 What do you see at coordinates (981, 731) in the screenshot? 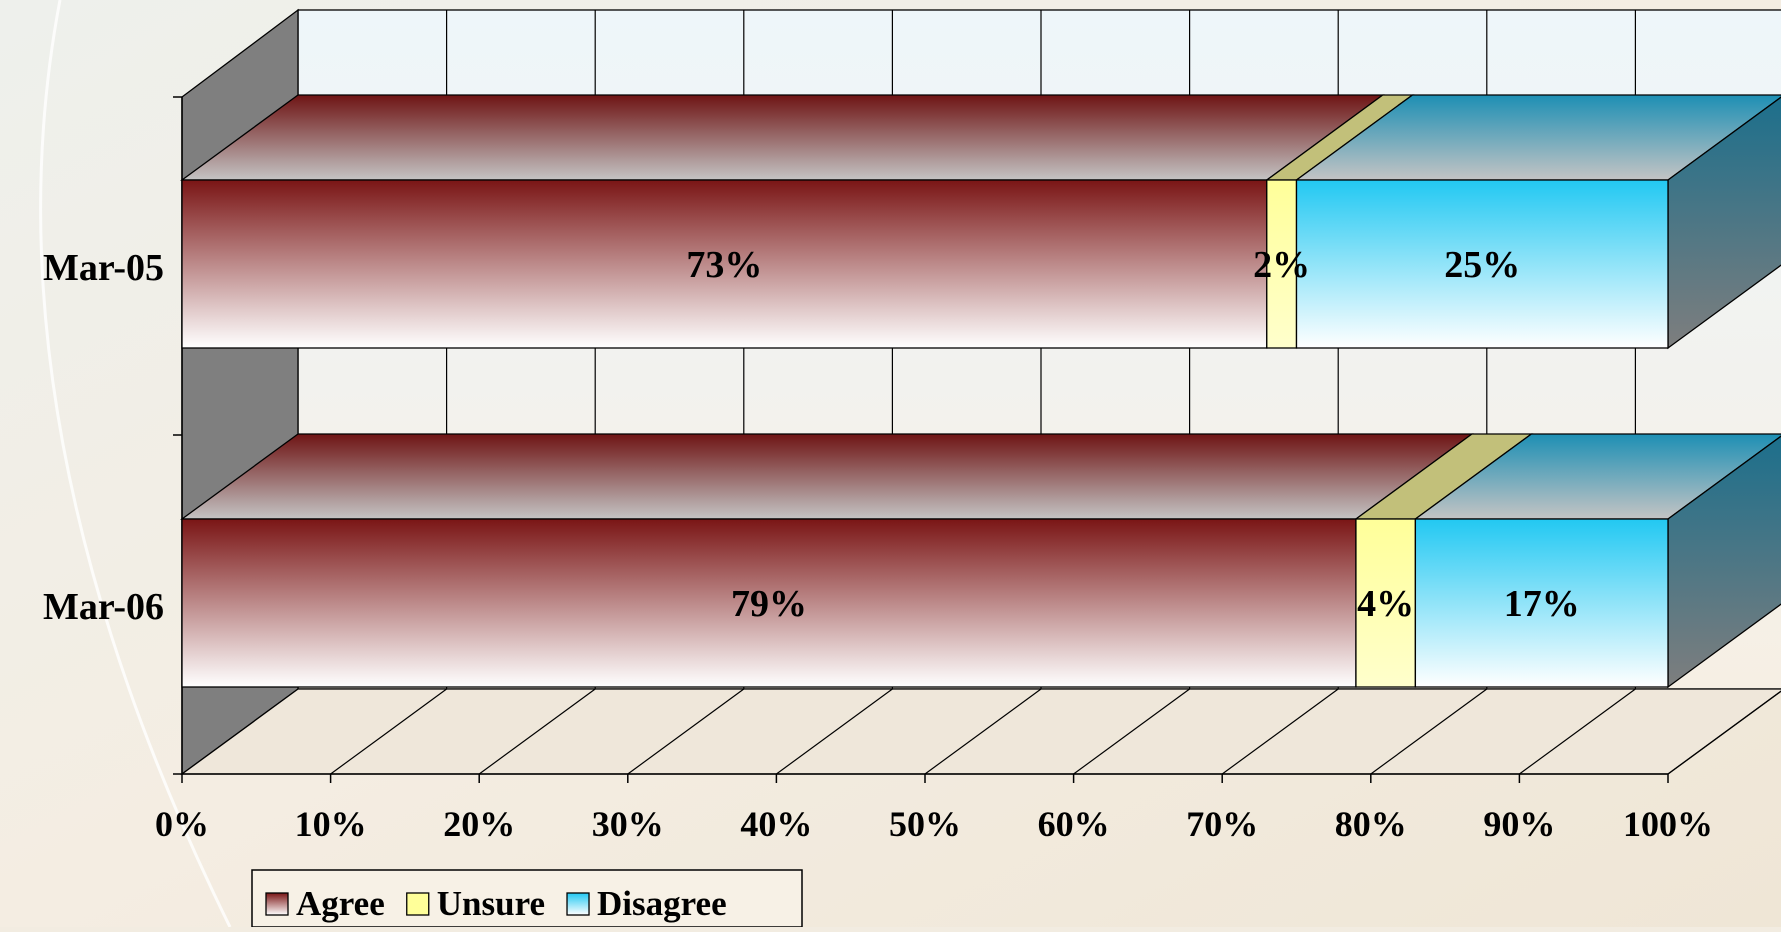
I see `floor` at bounding box center [981, 731].